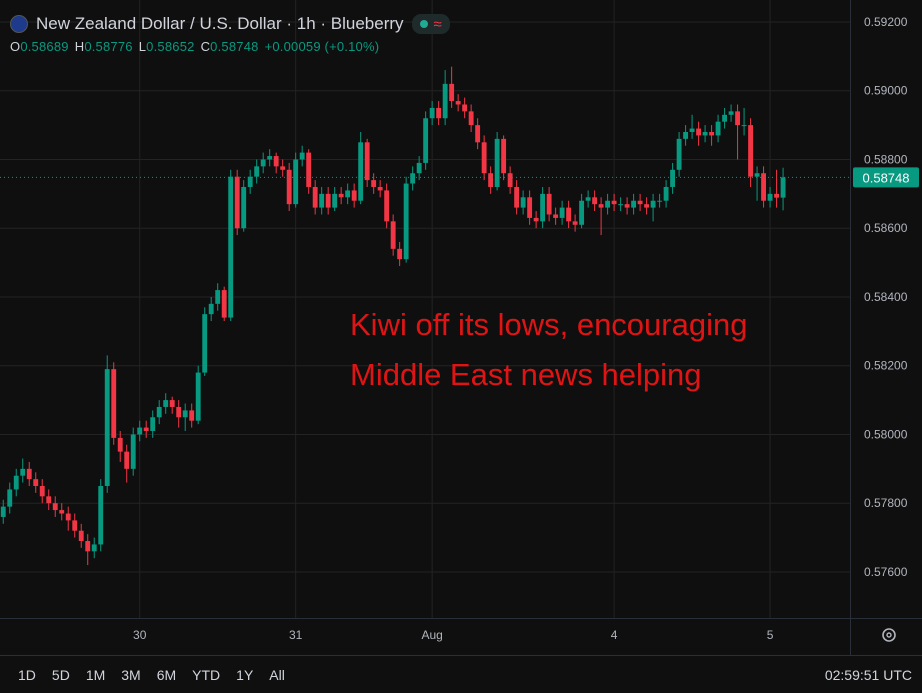 The image size is (922, 693). I want to click on range-button: 3M, so click(131, 674).